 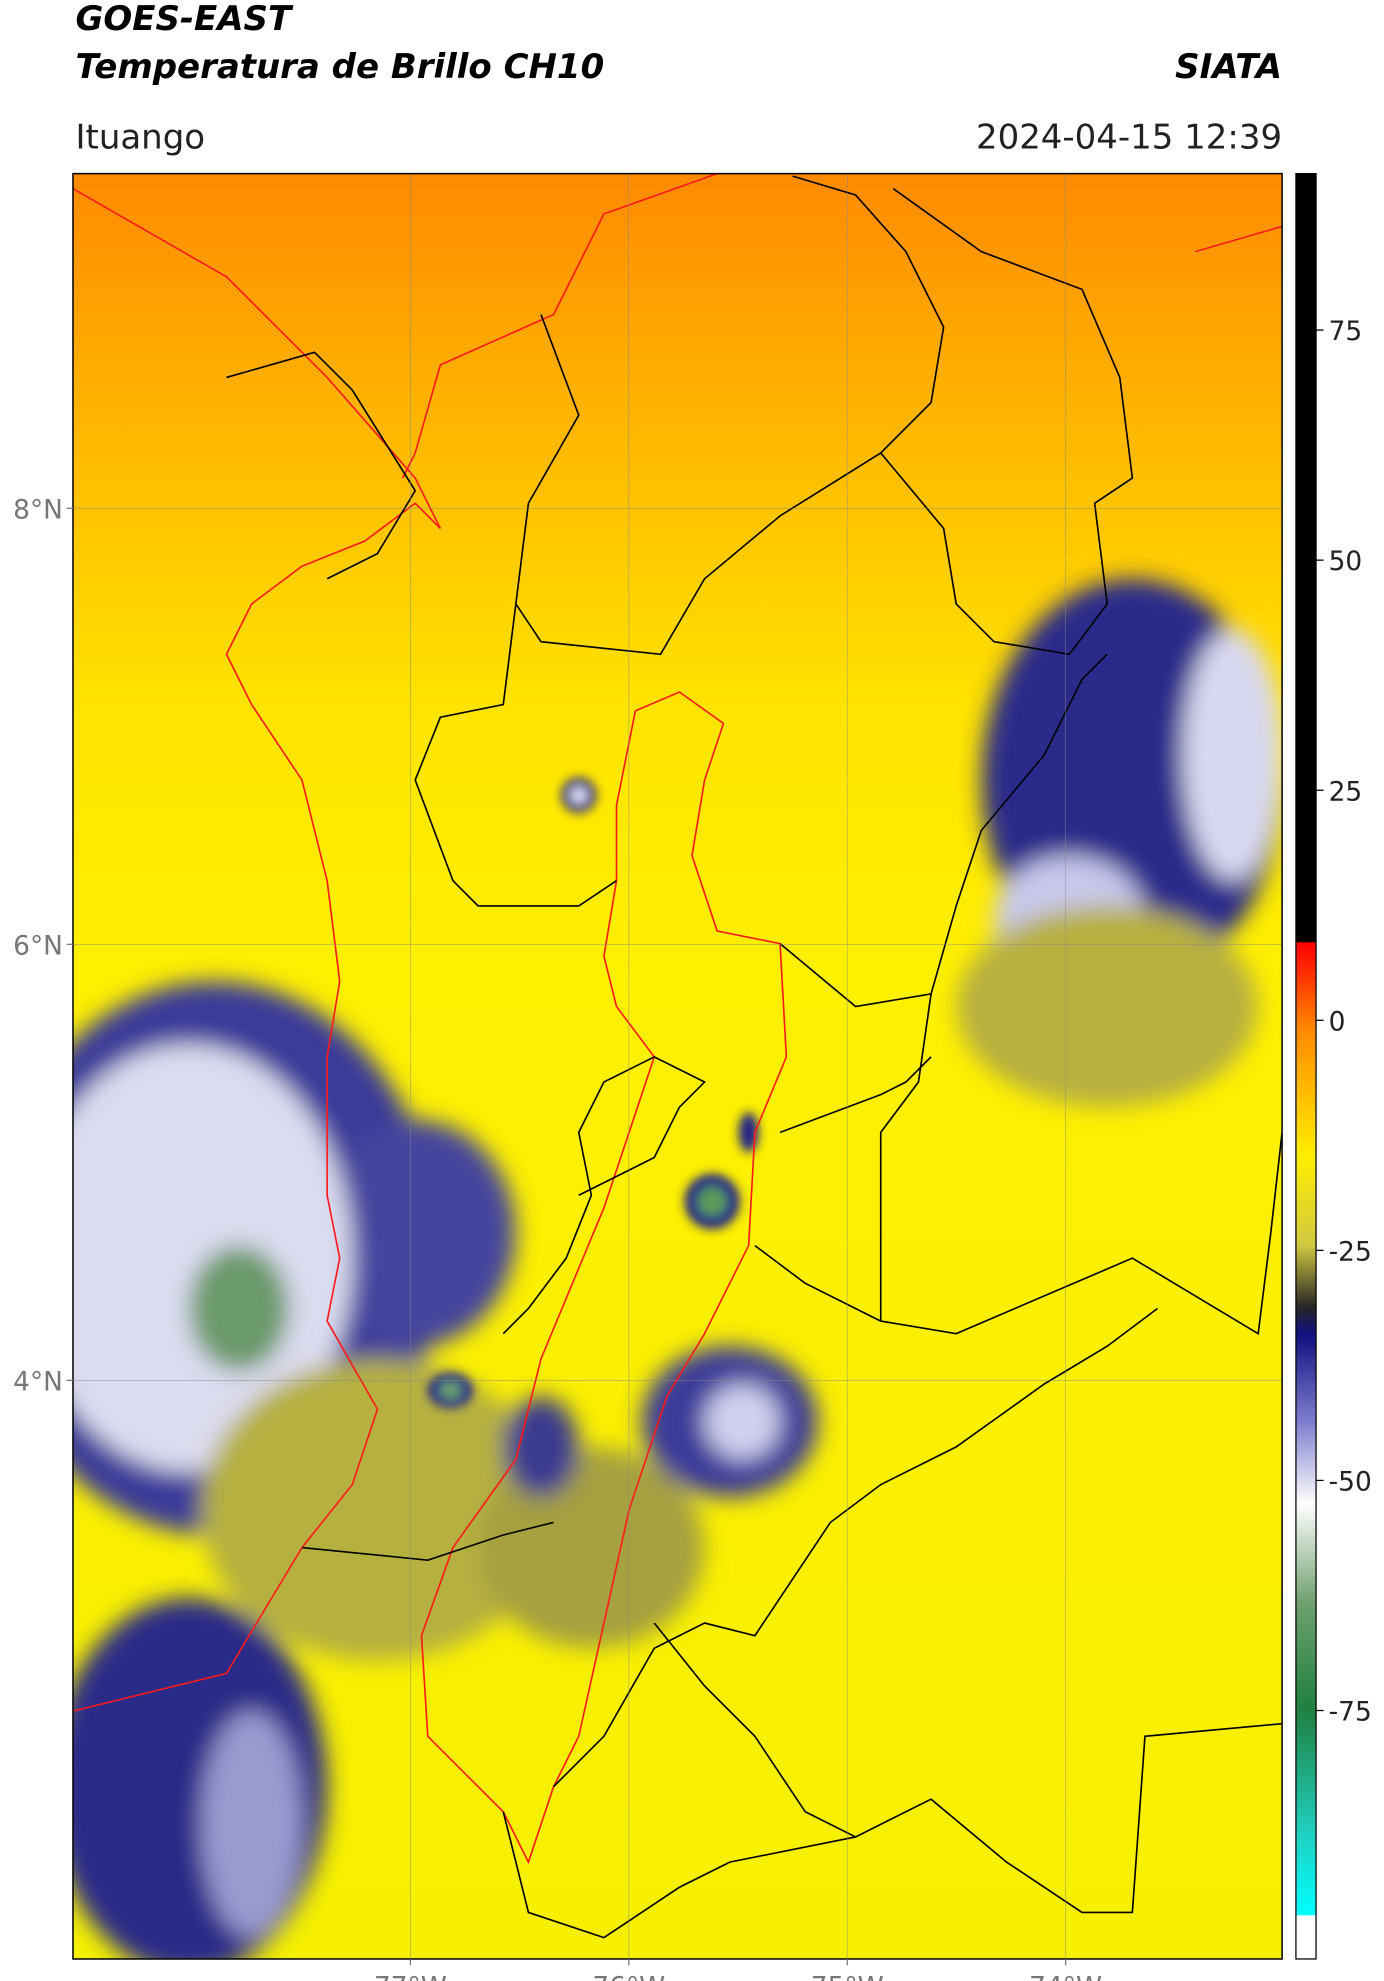 I want to click on colorbar-tick-label: -25, so click(x=1350, y=1251).